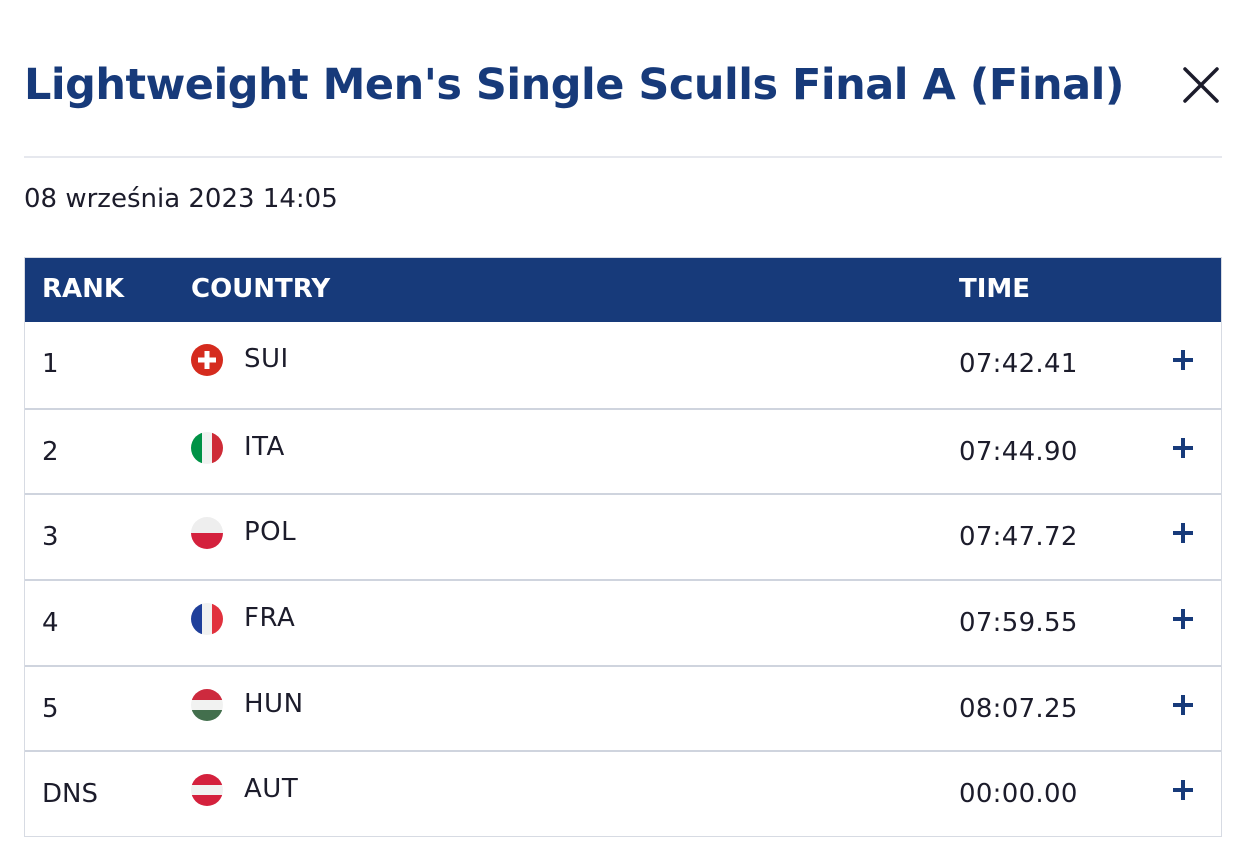  What do you see at coordinates (270, 532) in the screenshot?
I see `country-cell: POL` at bounding box center [270, 532].